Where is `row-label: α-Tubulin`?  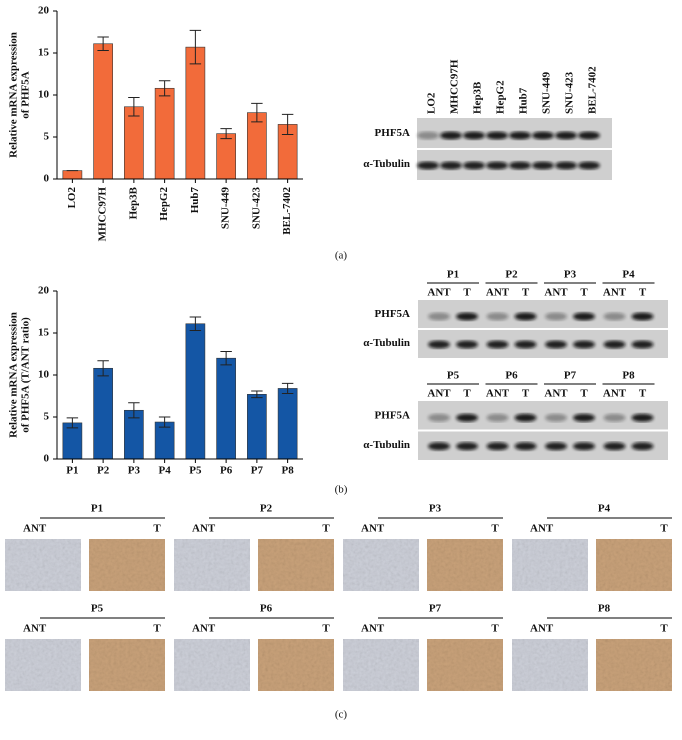 row-label: α-Tubulin is located at coordinates (386, 343).